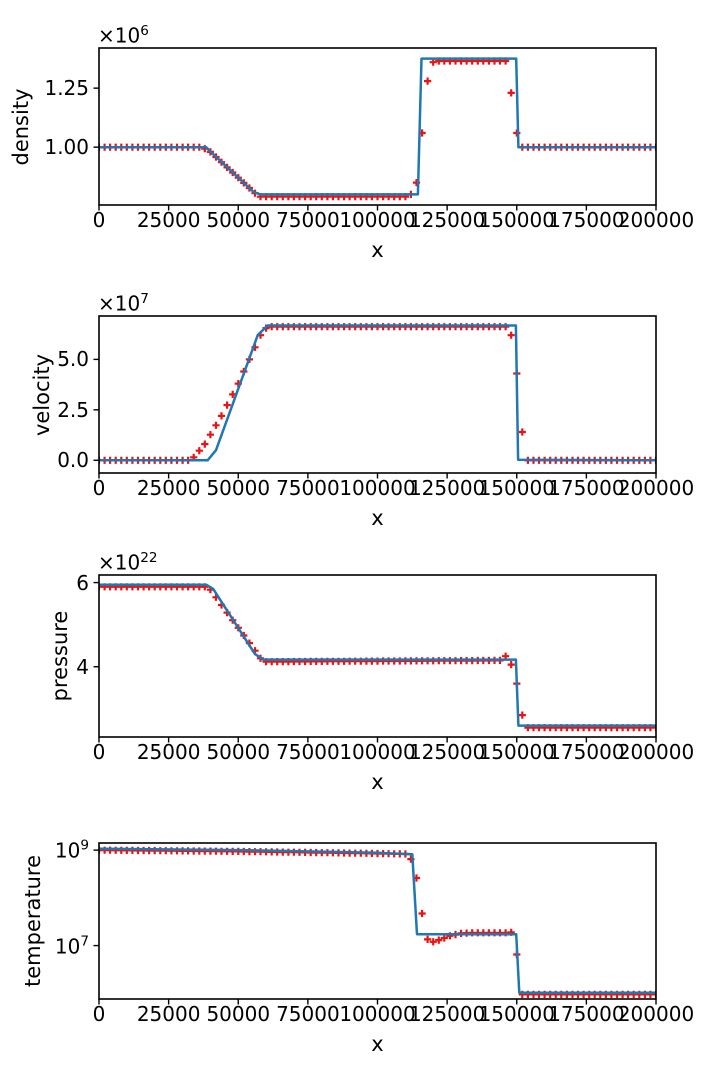  I want to click on pressure-axes-frame, so click(377, 656).